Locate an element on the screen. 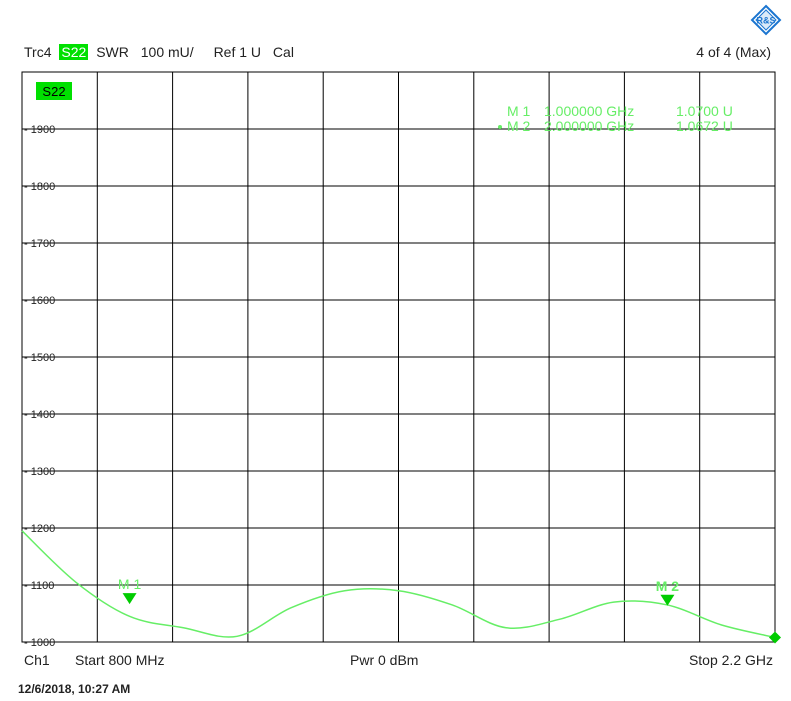 This screenshot has width=791, height=701. svg-text: R&S is located at coordinates (765, 21).